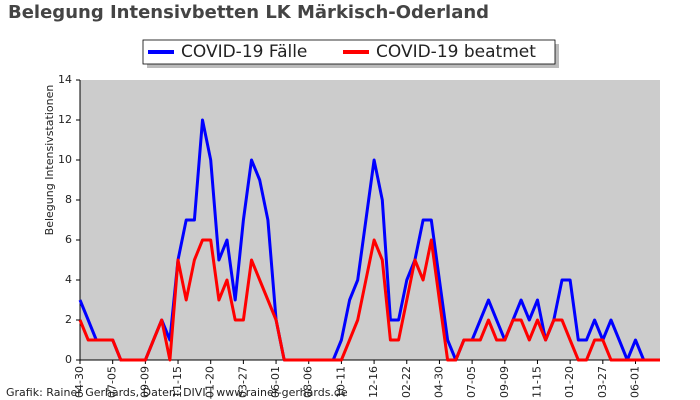 The height and width of the screenshot is (400, 700). Describe the element at coordinates (373, 382) in the screenshot. I see `x-tick-label: 12-16` at that location.